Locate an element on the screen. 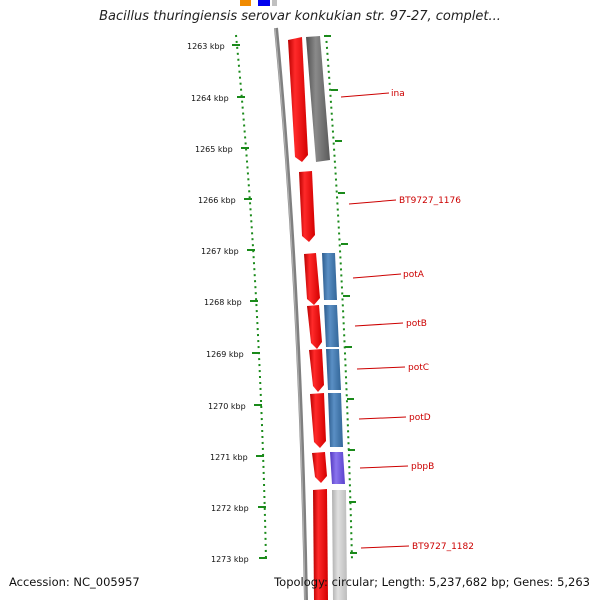  gene-label: ina is located at coordinates (398, 94).